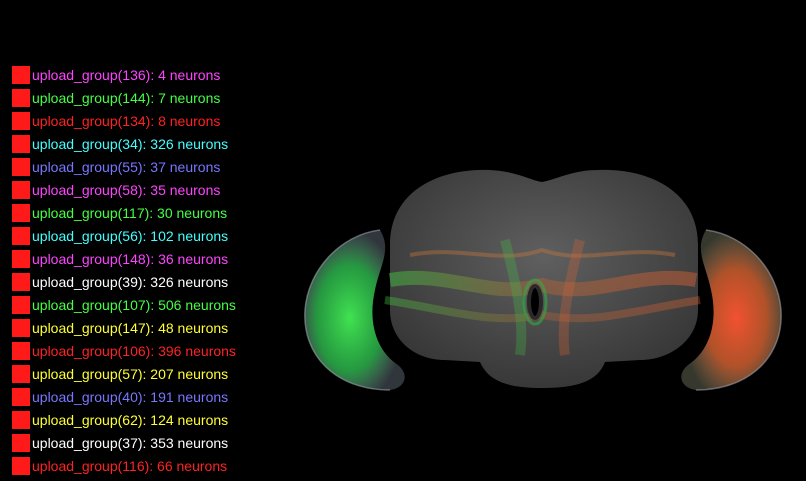  I want to click on legend-item: upload_group(134): 8 neurons, so click(124, 120).